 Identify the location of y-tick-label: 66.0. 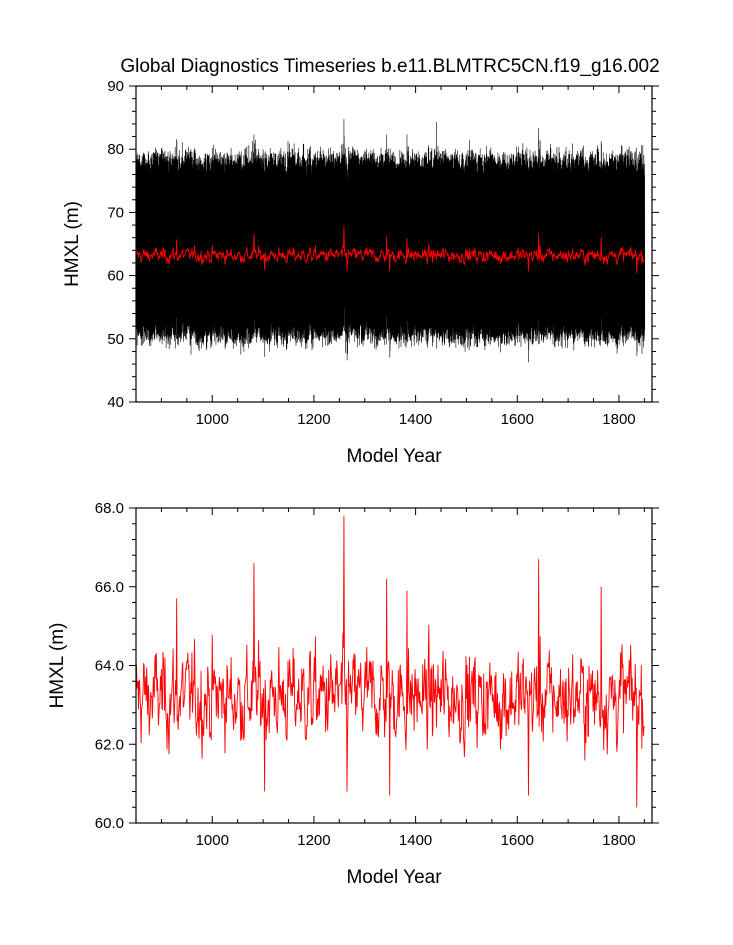
(109, 587).